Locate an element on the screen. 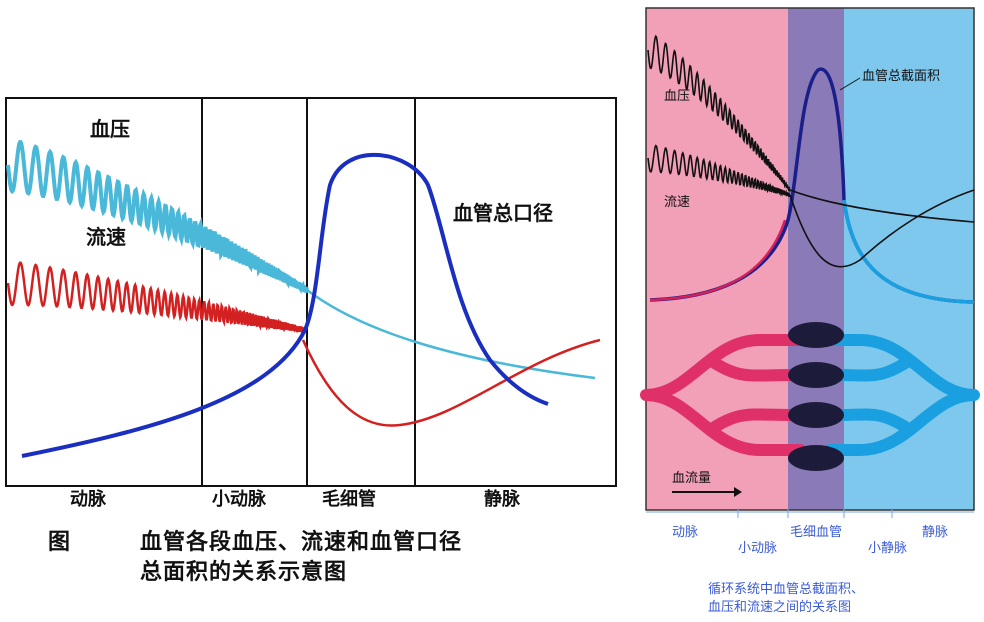  r-segment-venule: 小静脉 is located at coordinates (887, 548).